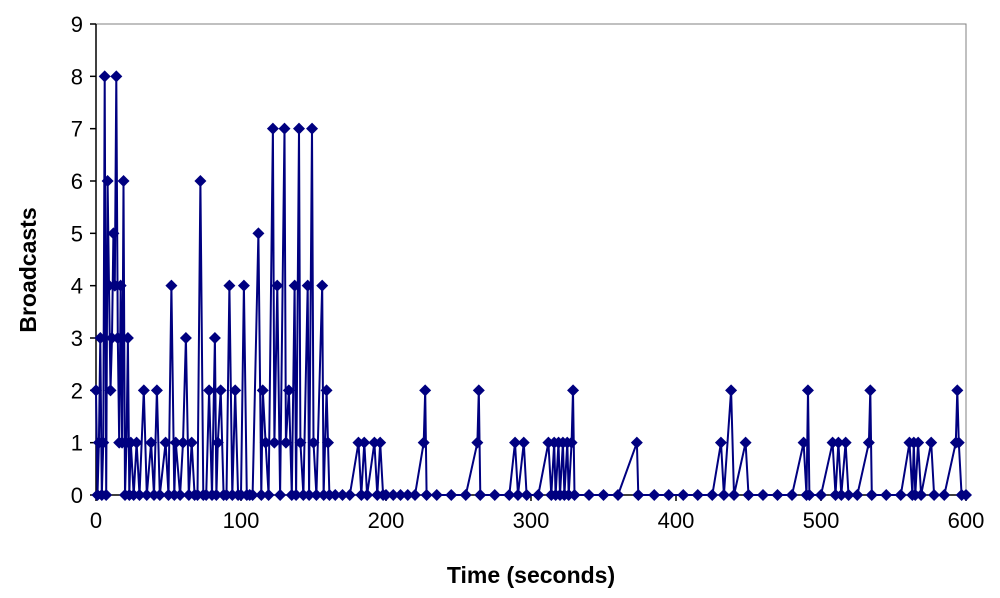 The height and width of the screenshot is (598, 1000). I want to click on y-tick-label: 2, so click(77, 390).